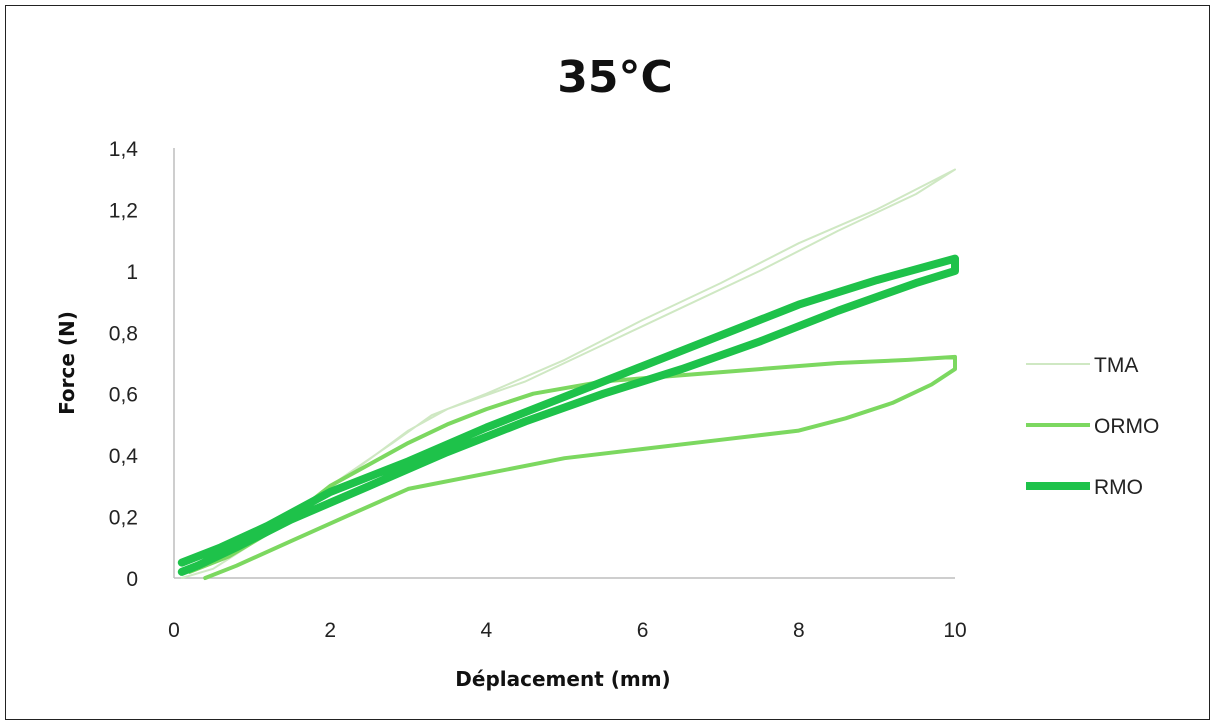  I want to click on x-tick-label: 4, so click(487, 630).